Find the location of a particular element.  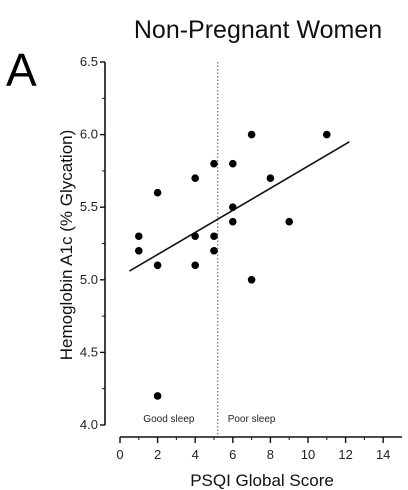

x-tick-label: 6 is located at coordinates (232, 454).